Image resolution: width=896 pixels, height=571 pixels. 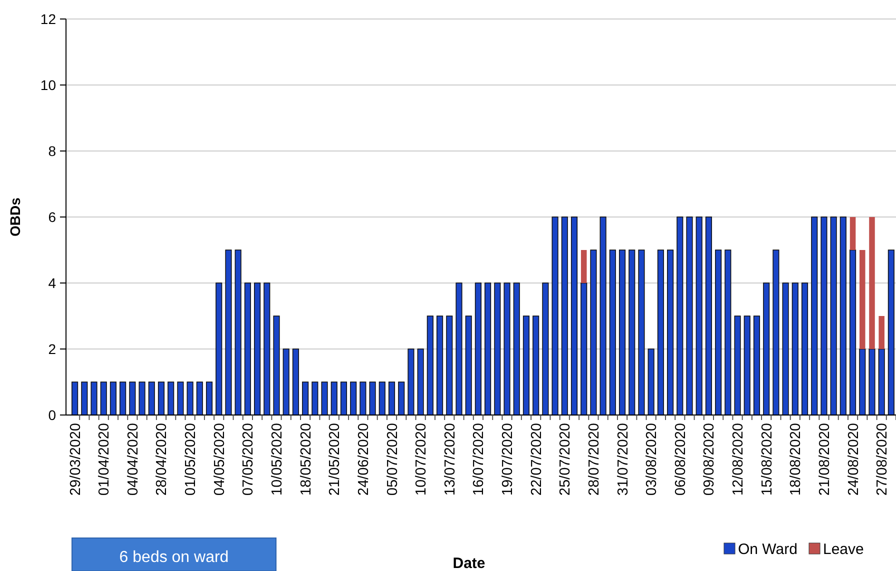 What do you see at coordinates (278, 459) in the screenshot?
I see `x-tick-label: 10/05/2020` at bounding box center [278, 459].